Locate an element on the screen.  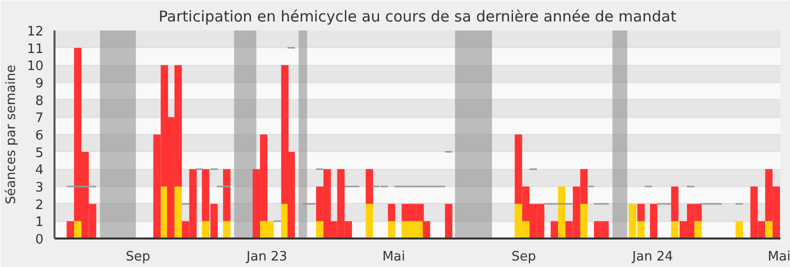
y-tick-label: 10 is located at coordinates (35, 66).